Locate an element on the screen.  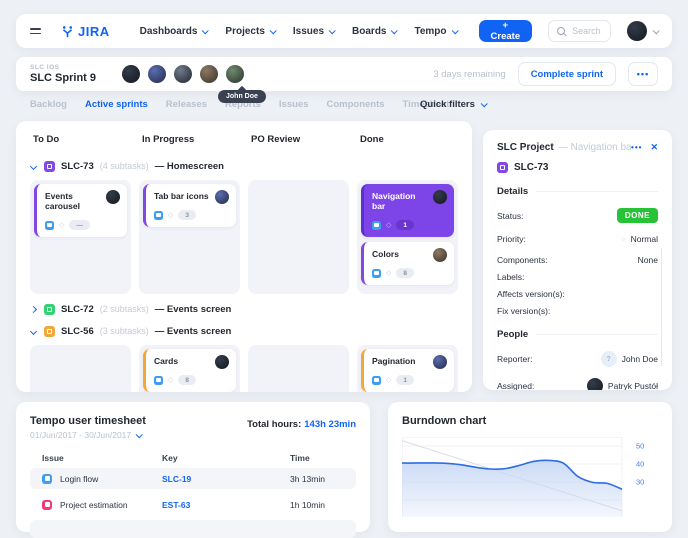
panel-issue-key: SLC-73 is located at coordinates (531, 167).